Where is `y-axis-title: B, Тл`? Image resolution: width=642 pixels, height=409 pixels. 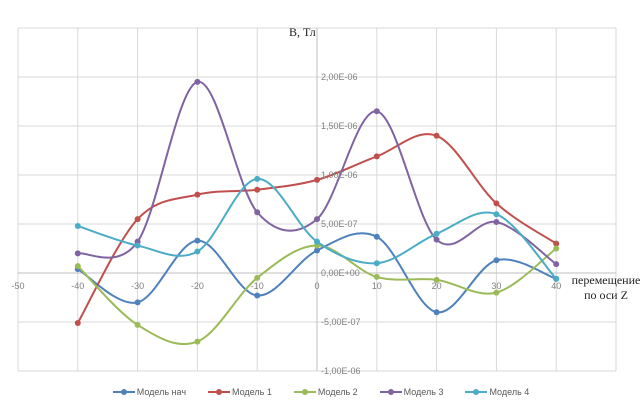
y-axis-title: B, Тл is located at coordinates (302, 32).